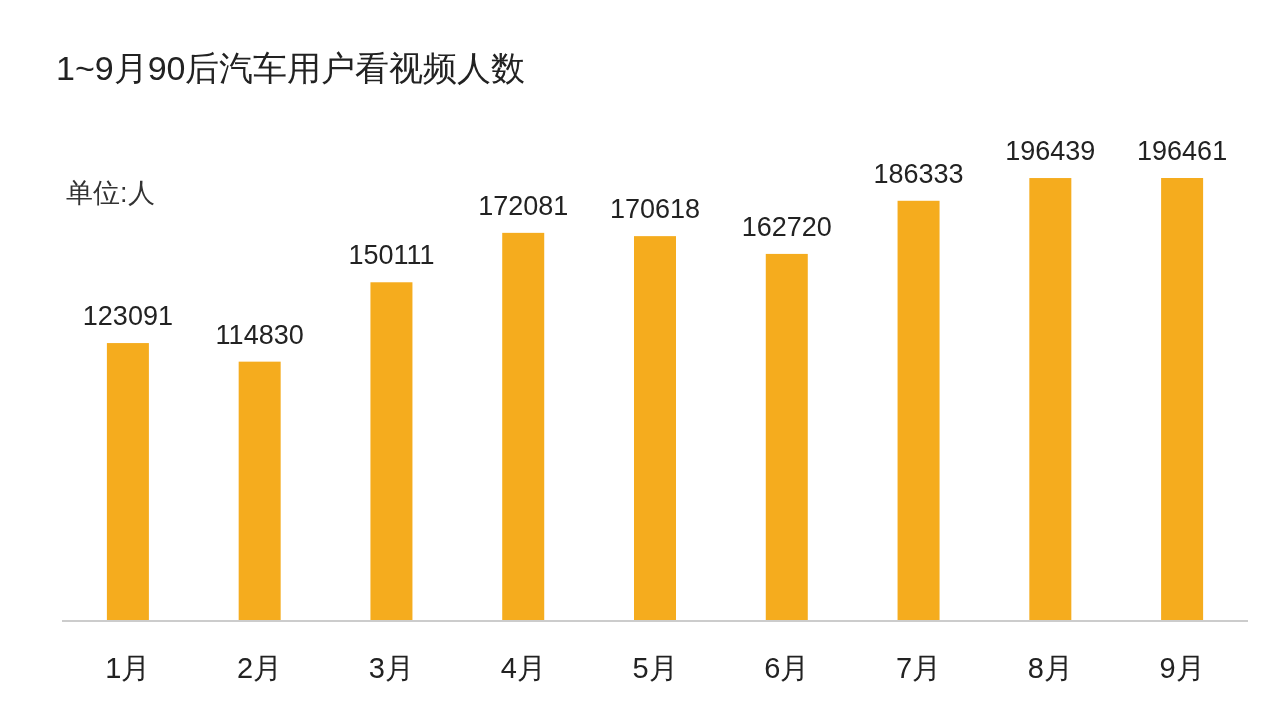 This screenshot has width=1280, height=724. I want to click on data-label: 196439, so click(1050, 151).